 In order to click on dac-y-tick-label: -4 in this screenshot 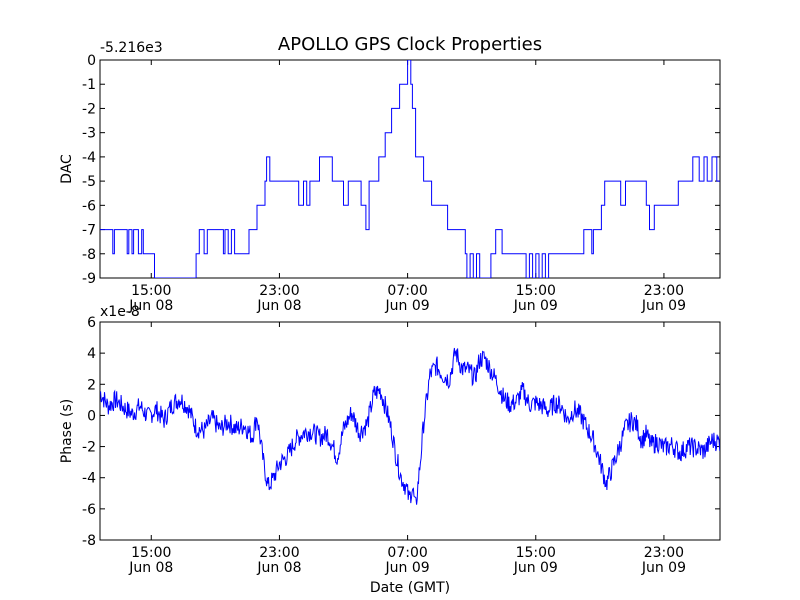, I will do `click(89, 158)`.